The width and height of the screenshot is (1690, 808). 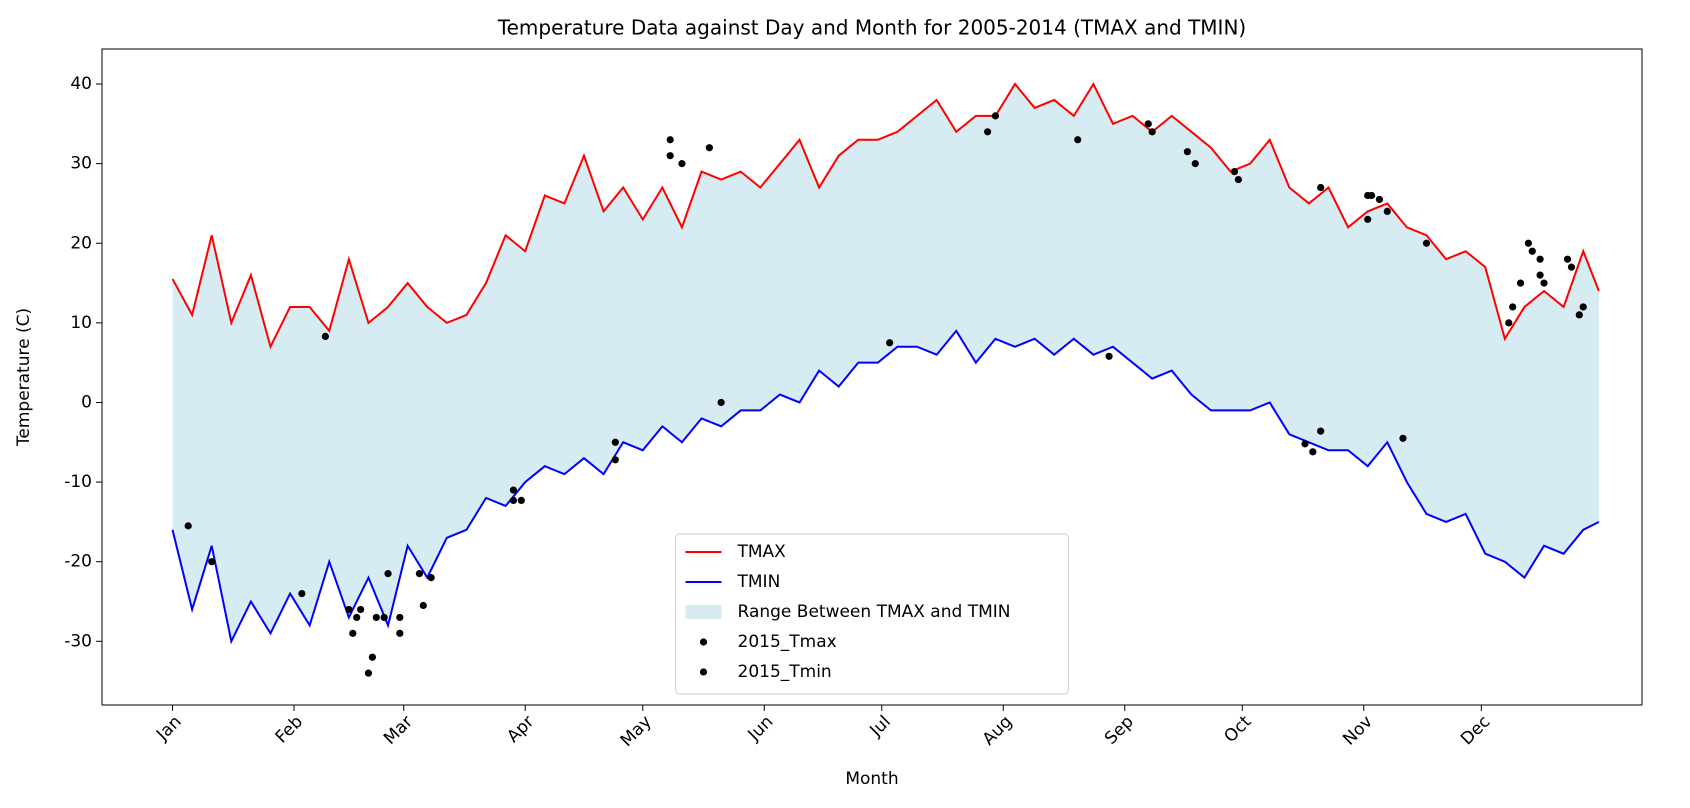 I want to click on y-tick-label: 40, so click(x=81, y=84).